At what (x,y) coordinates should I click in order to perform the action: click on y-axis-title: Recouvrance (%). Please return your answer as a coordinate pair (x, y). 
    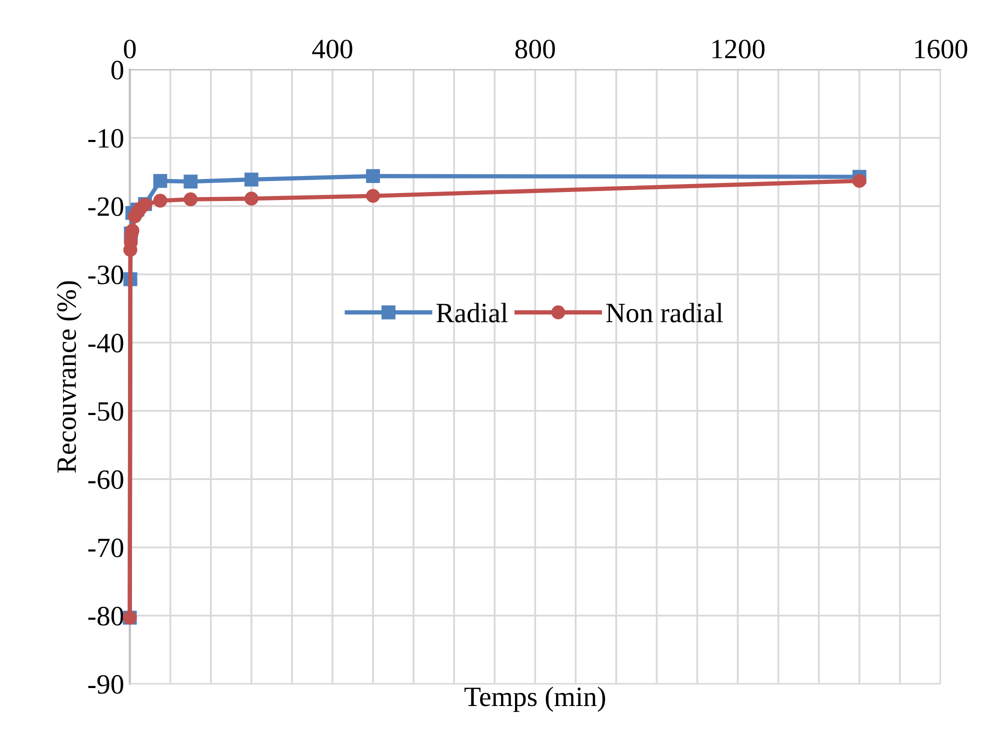
    Looking at the image, I should click on (69, 377).